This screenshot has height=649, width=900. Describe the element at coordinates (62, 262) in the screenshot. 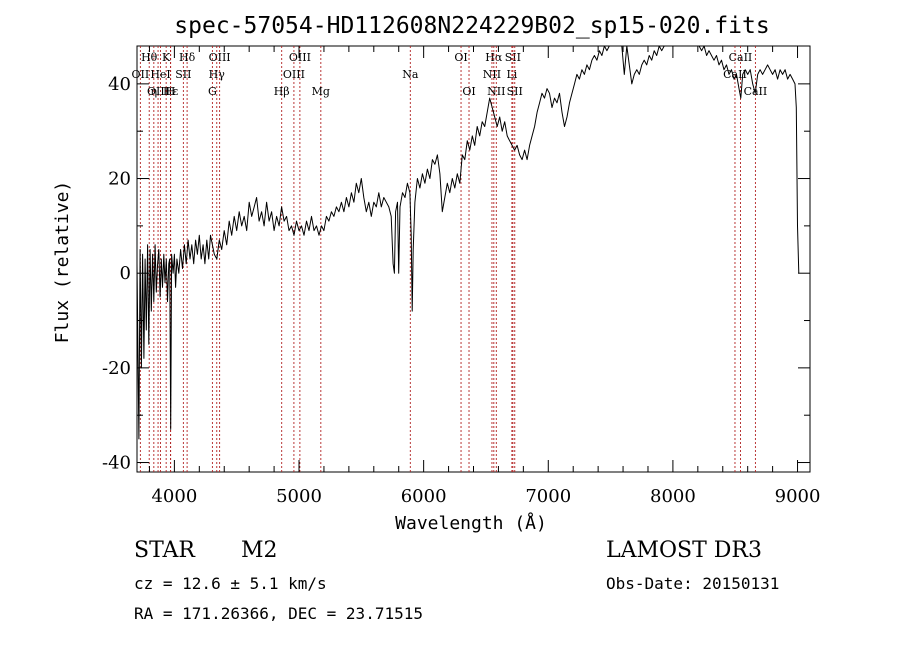

I see `y-axis-label: Flux (relative)` at that location.